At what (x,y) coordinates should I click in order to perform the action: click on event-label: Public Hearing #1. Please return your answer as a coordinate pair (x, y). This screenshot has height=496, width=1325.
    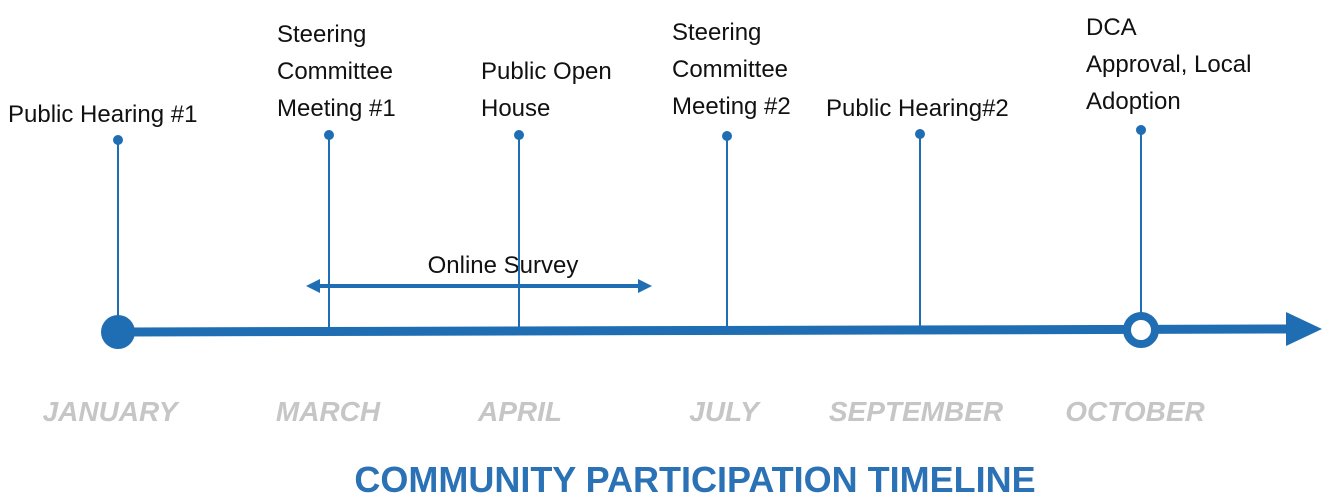
    Looking at the image, I should click on (102, 114).